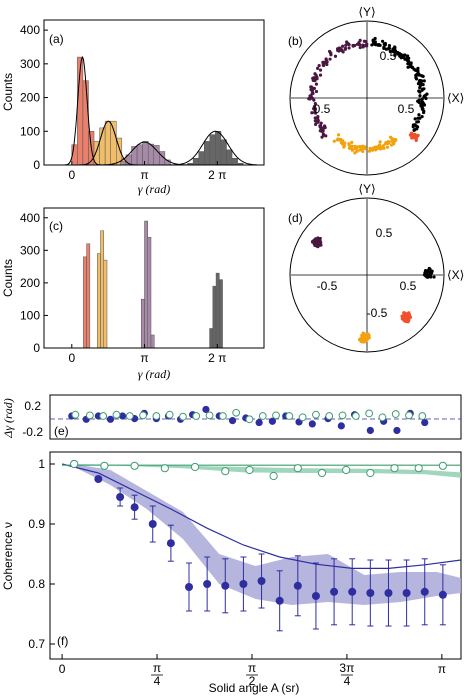  What do you see at coordinates (346, 668) in the screenshot?
I see `panel-f-xtick-numerator: 3π` at bounding box center [346, 668].